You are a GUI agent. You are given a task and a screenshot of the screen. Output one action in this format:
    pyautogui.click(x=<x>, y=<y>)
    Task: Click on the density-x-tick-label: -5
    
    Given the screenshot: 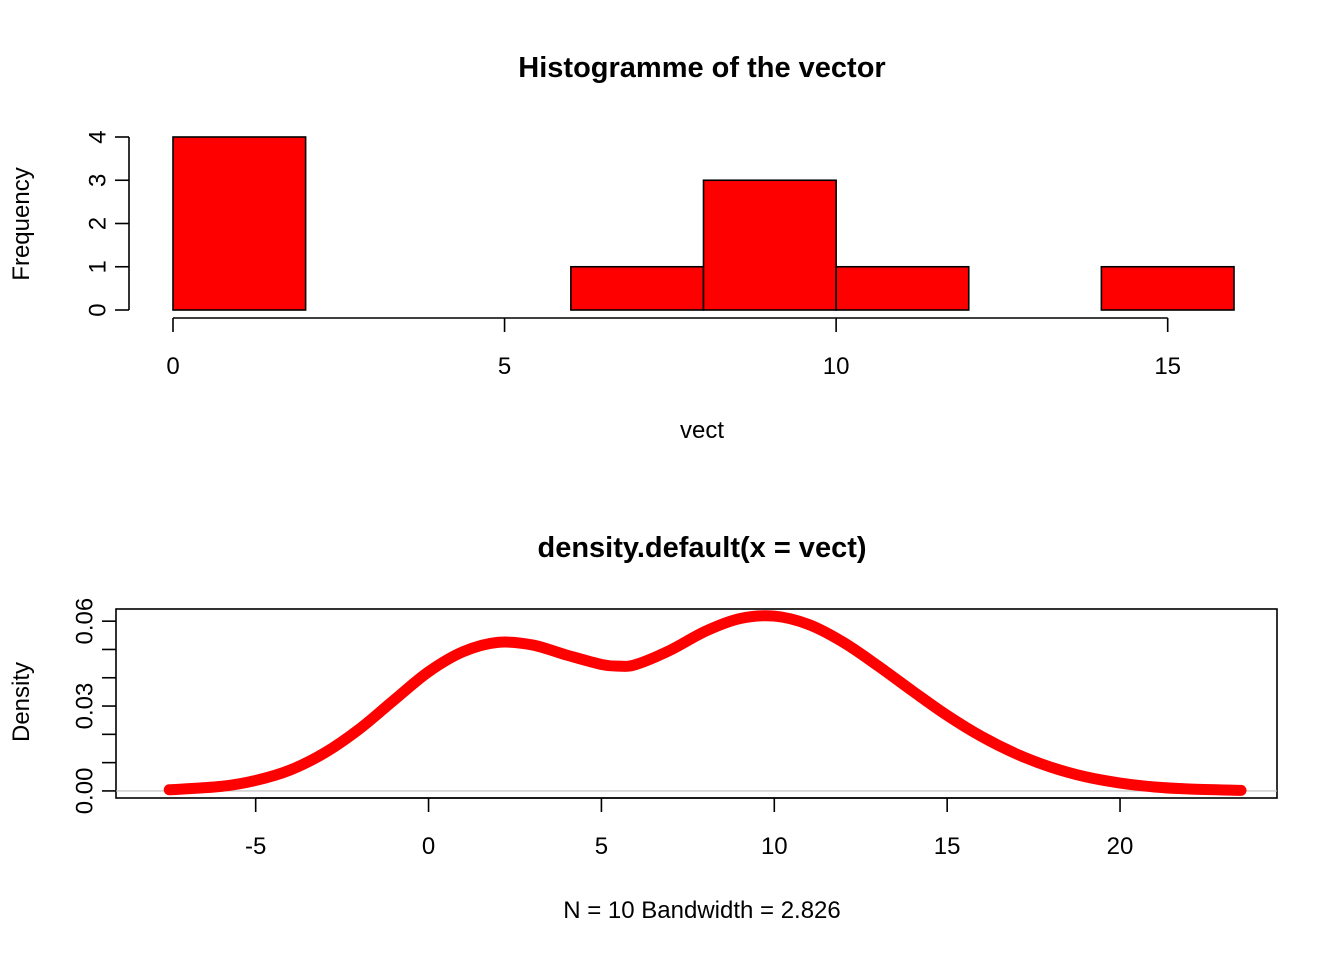 What is the action you would take?
    pyautogui.click(x=255, y=846)
    